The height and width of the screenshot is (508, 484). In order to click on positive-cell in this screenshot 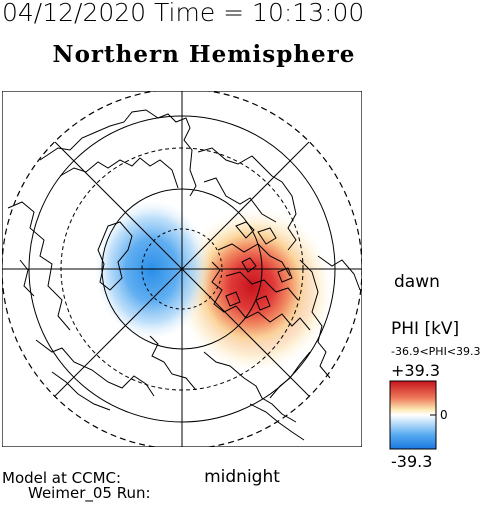, I will do `click(252, 286)`.